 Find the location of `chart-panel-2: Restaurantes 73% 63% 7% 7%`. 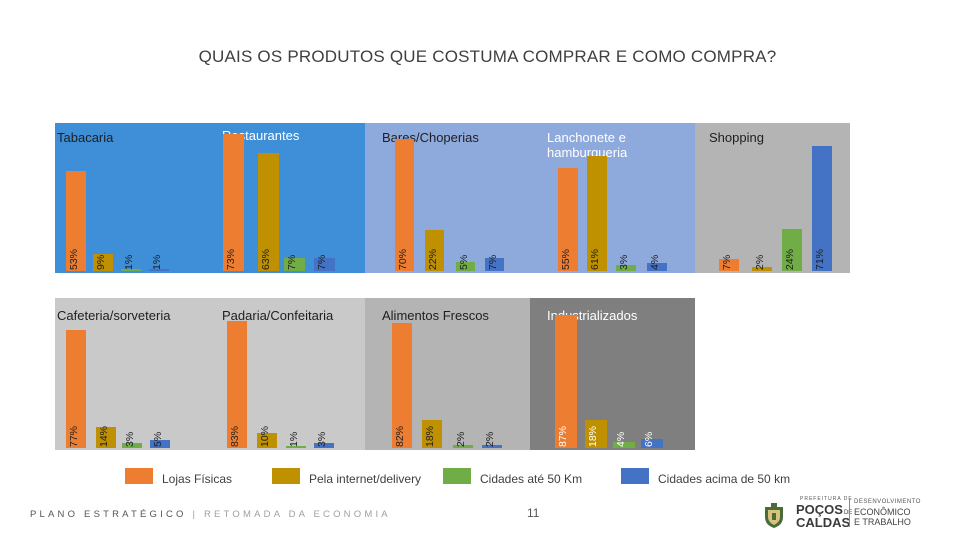

chart-panel-2: Restaurantes 73% 63% 7% 7% is located at coordinates (287, 198).